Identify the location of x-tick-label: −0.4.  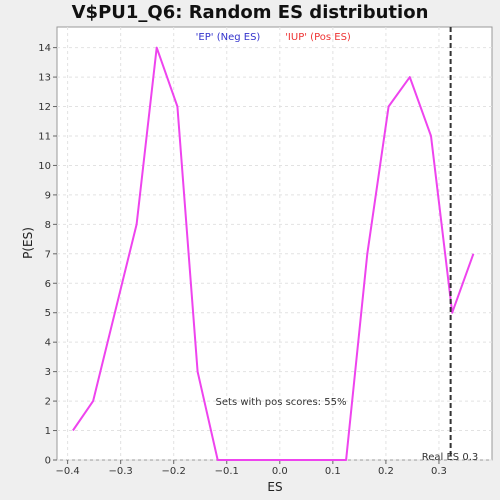
(67, 471).